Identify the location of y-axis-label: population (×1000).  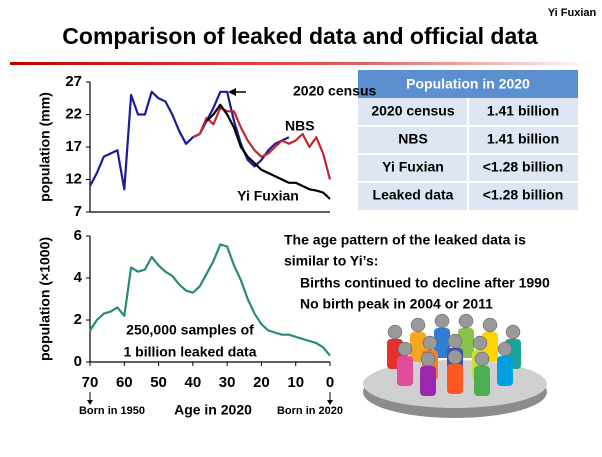
(45, 299).